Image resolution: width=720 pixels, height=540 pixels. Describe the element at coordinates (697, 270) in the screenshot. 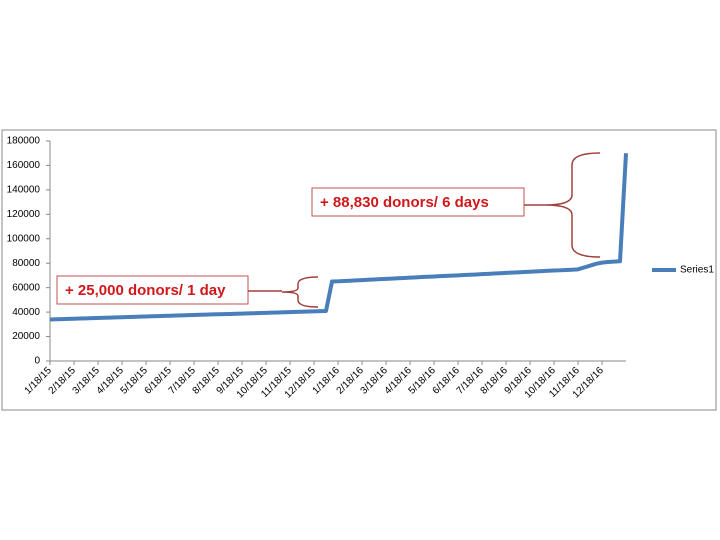

I see `legend-label: Series1` at that location.